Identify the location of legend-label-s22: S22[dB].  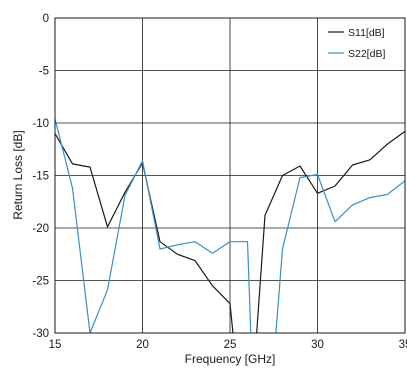
(366, 54).